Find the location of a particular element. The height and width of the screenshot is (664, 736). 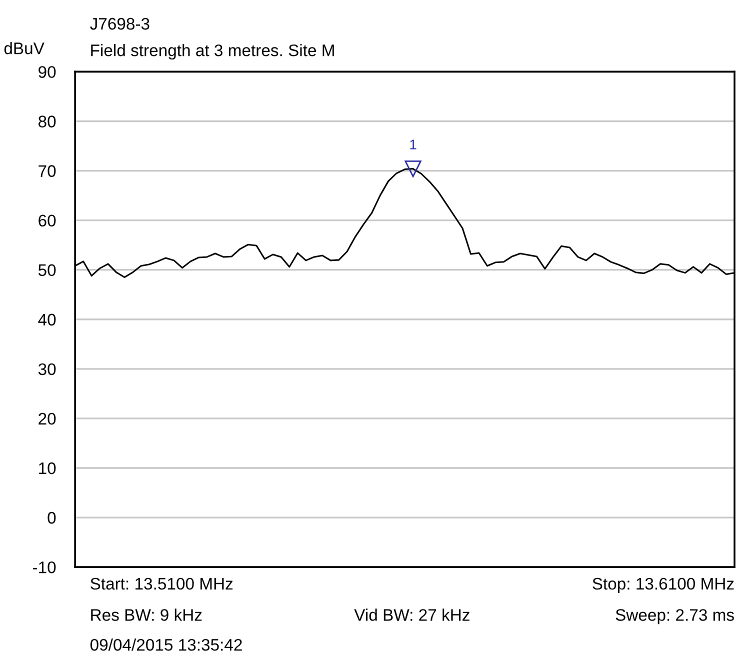

y-tick-label: -10 is located at coordinates (44, 567).